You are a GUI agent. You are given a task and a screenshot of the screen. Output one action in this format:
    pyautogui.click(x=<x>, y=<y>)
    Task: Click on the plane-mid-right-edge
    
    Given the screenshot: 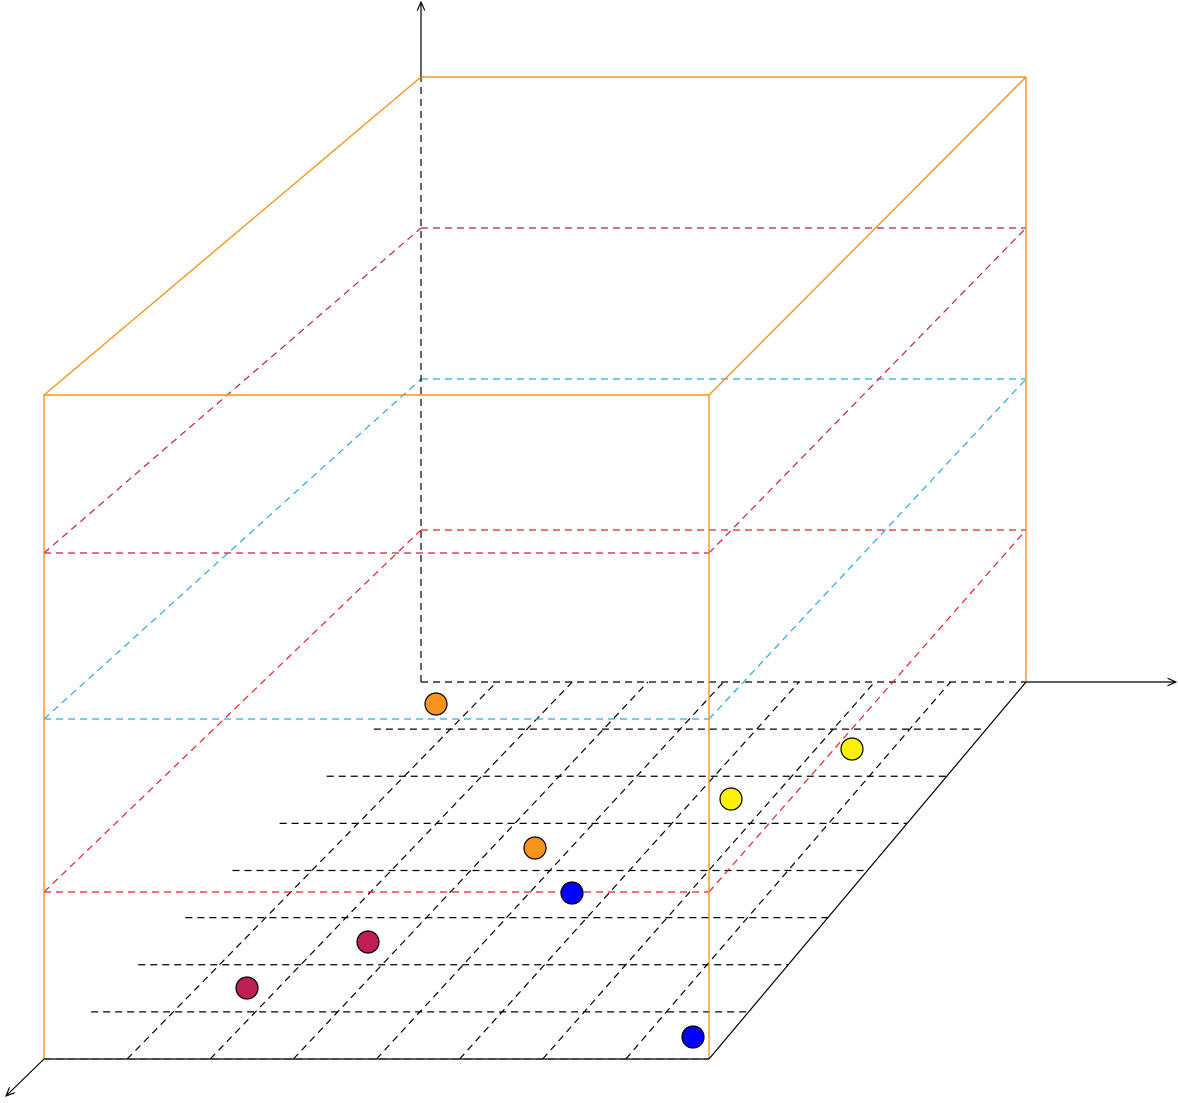 What is the action you would take?
    pyautogui.click(x=867, y=549)
    